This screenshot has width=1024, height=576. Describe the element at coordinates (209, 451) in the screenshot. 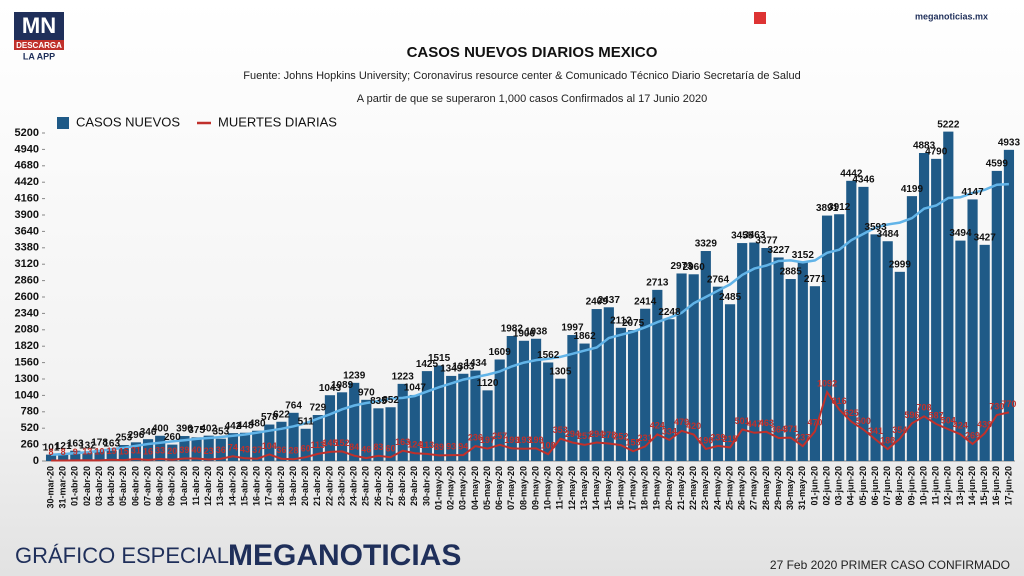

I see `data-label: 23` at that location.